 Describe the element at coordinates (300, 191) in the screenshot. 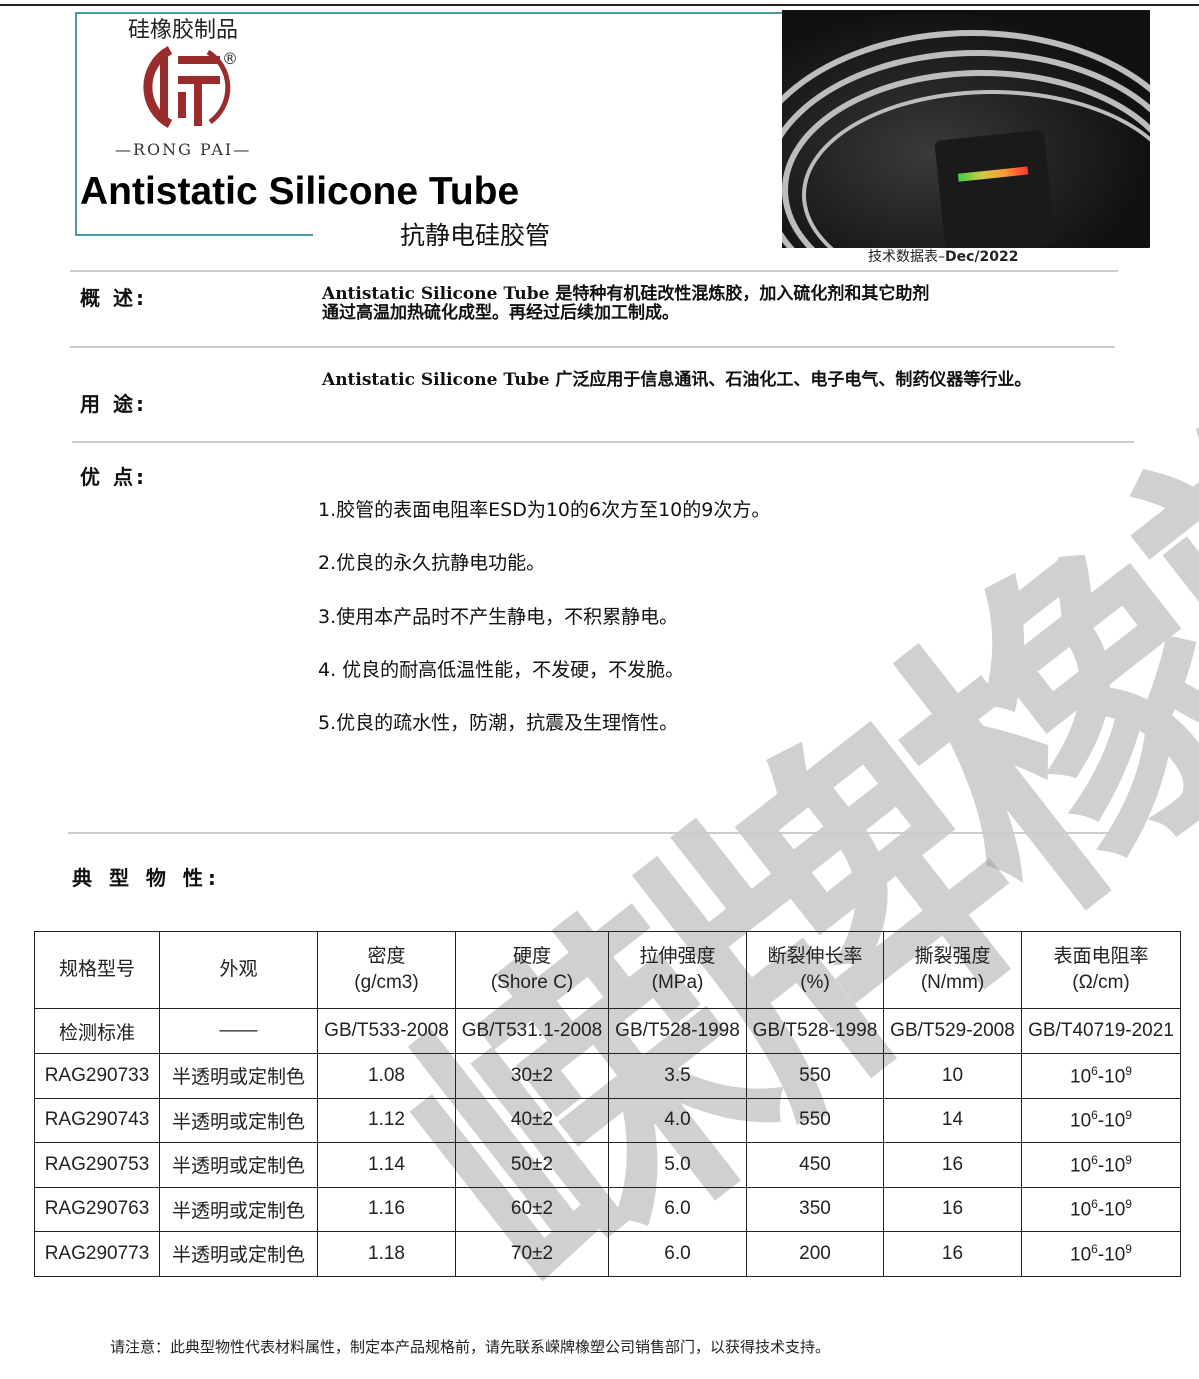

I see `page-title: Antistatic Silicone Tube` at that location.